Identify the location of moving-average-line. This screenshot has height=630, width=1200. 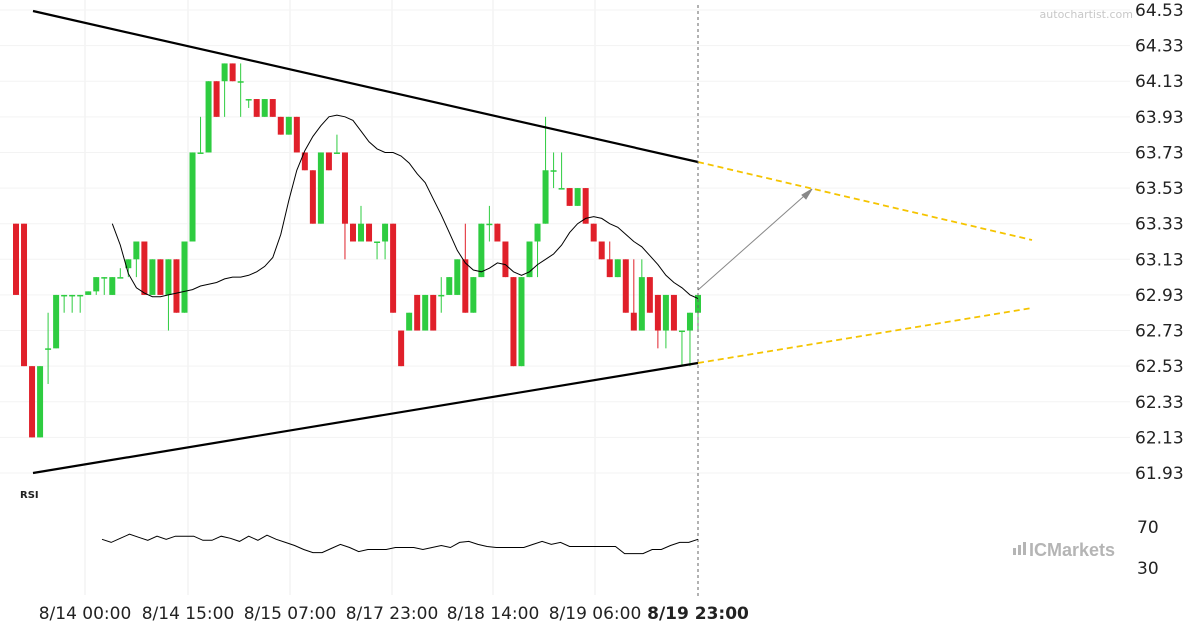
(405, 206).